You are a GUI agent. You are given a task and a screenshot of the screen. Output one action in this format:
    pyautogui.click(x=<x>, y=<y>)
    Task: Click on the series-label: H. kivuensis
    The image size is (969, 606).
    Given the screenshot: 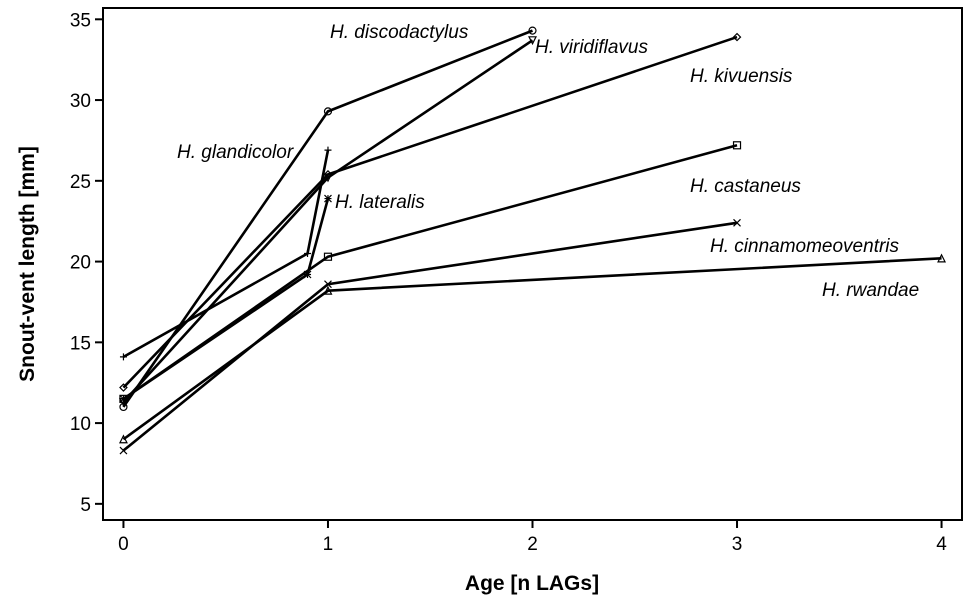 What is the action you would take?
    pyautogui.click(x=741, y=76)
    